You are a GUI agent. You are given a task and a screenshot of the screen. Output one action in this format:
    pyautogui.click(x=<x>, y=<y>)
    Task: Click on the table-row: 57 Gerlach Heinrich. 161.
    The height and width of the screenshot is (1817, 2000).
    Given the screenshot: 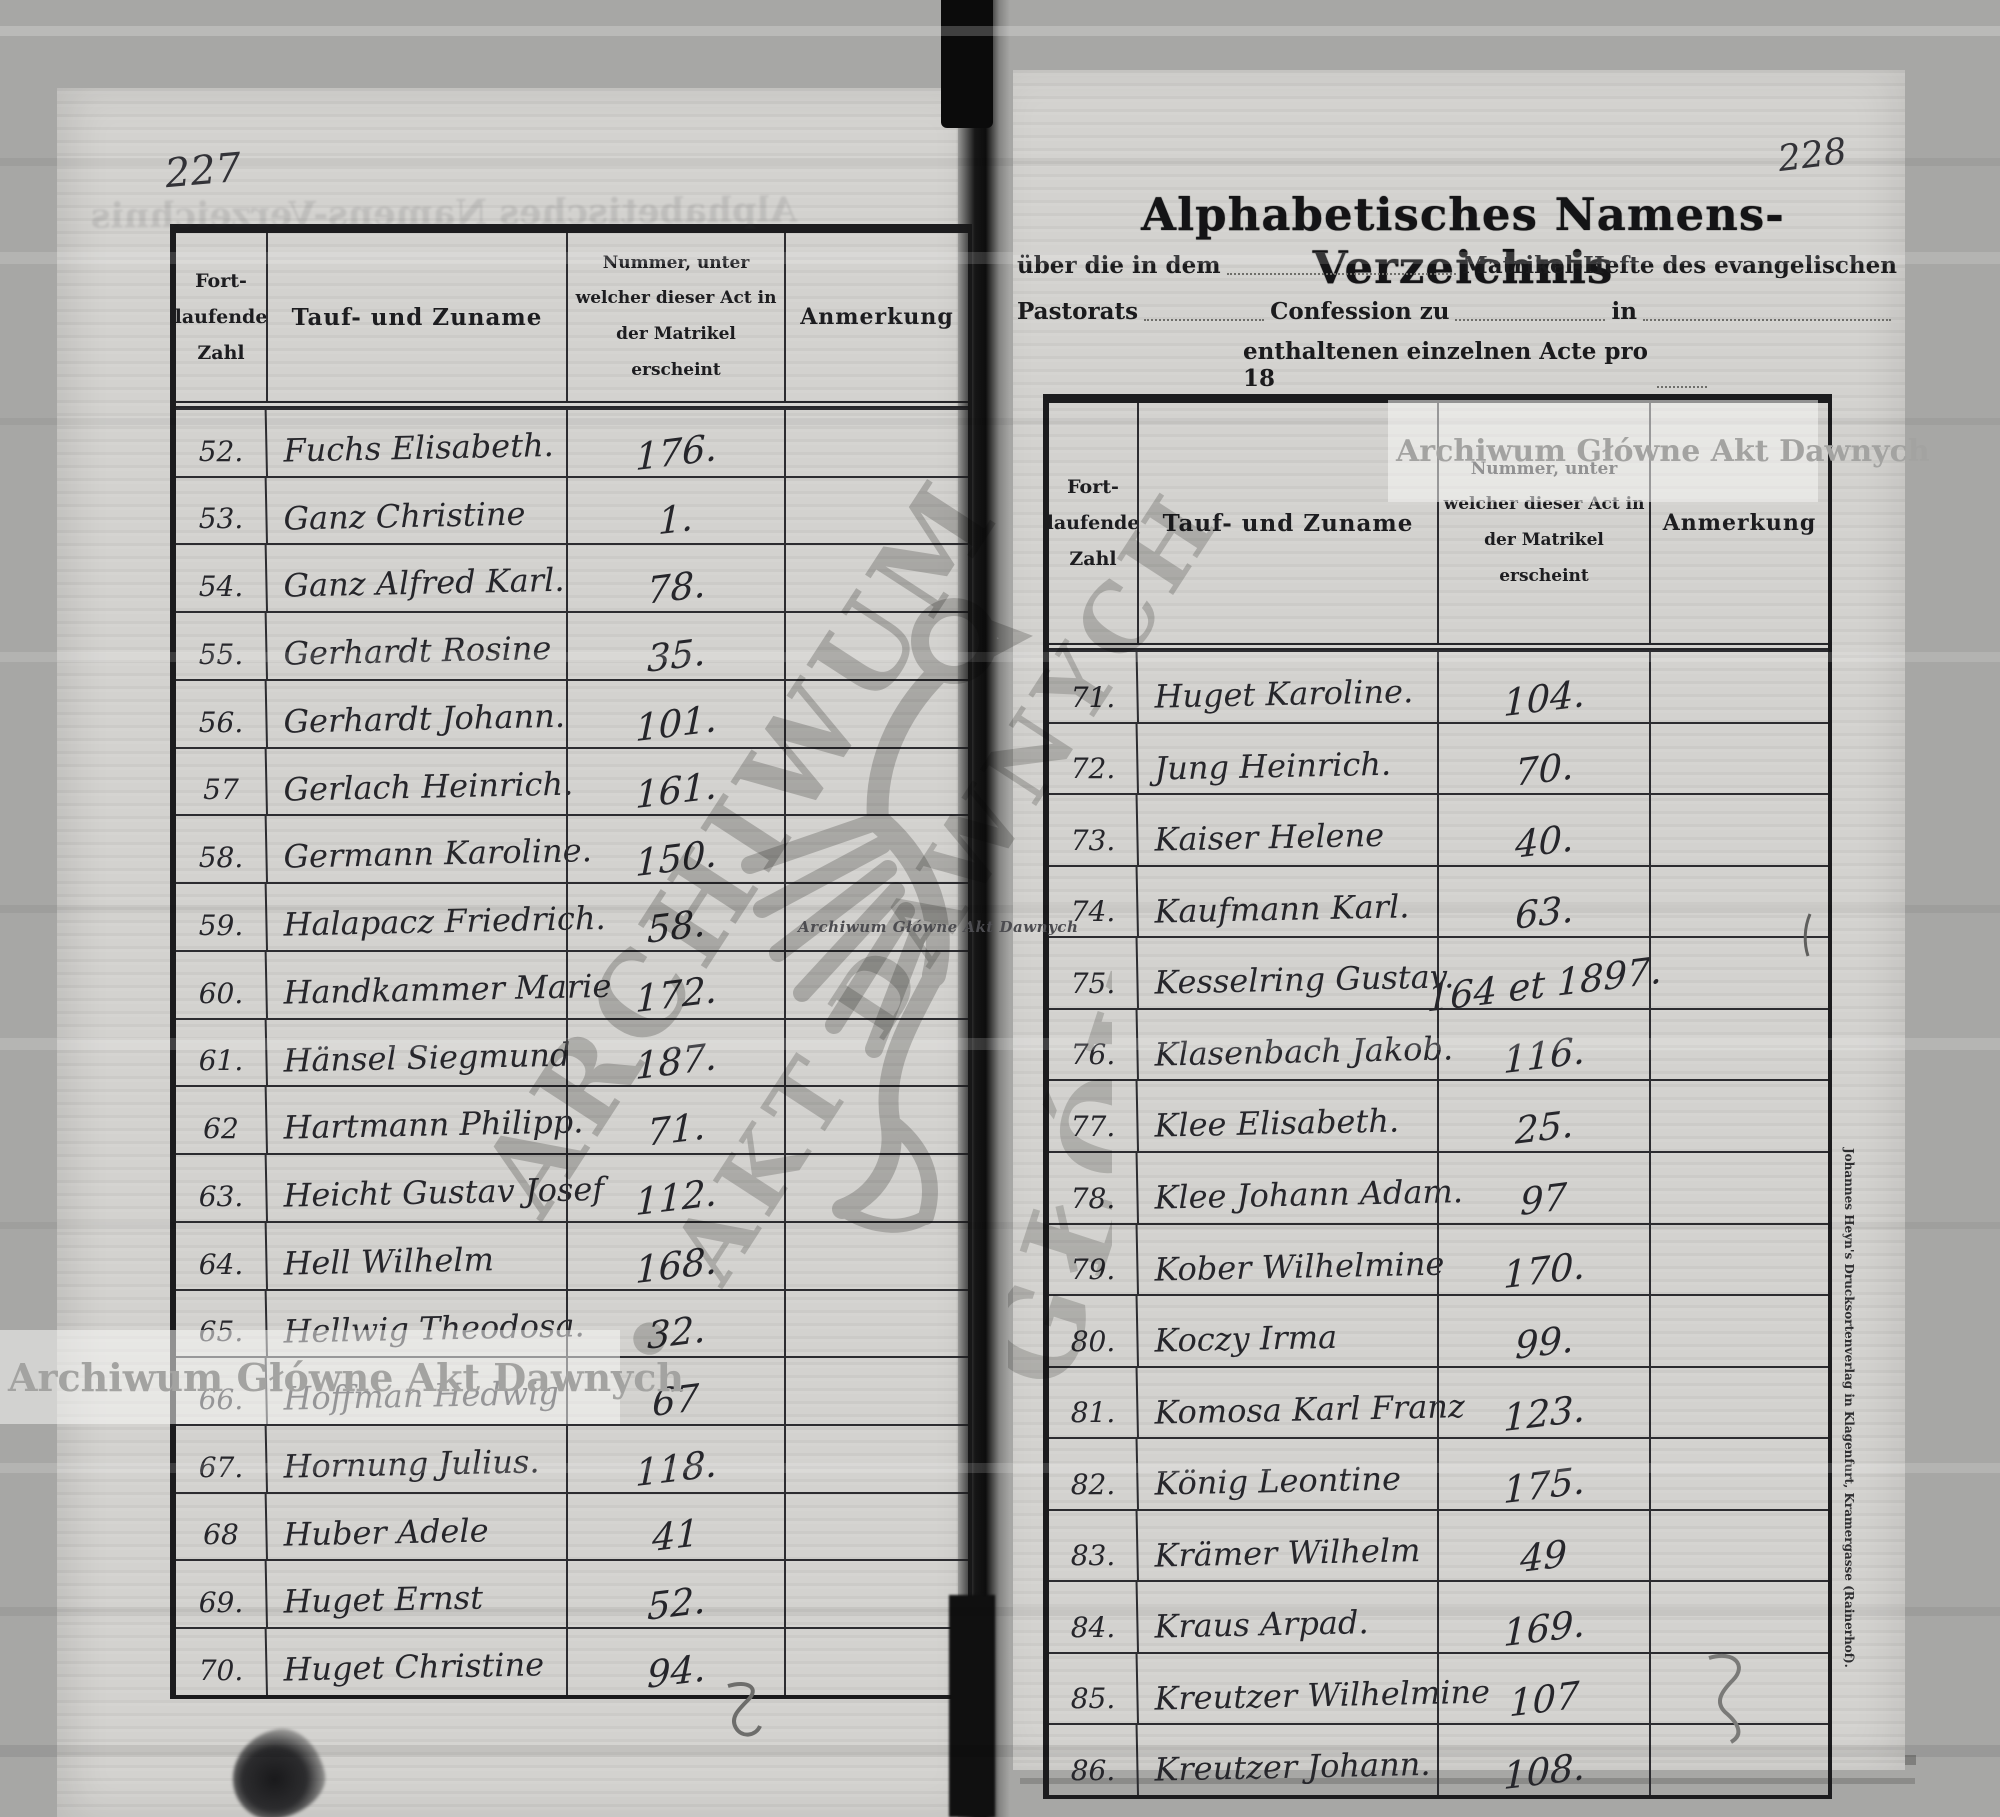 What is the action you would take?
    pyautogui.click(x=572, y=780)
    